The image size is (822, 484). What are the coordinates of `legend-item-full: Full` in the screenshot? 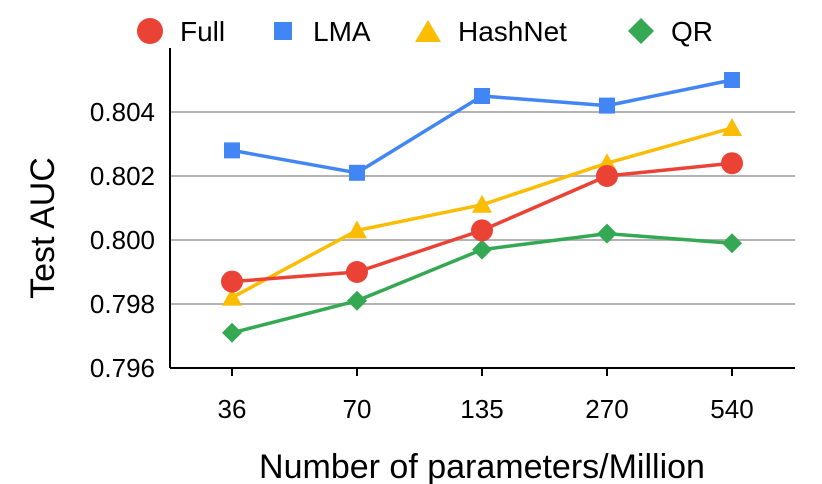 It's located at (181, 31).